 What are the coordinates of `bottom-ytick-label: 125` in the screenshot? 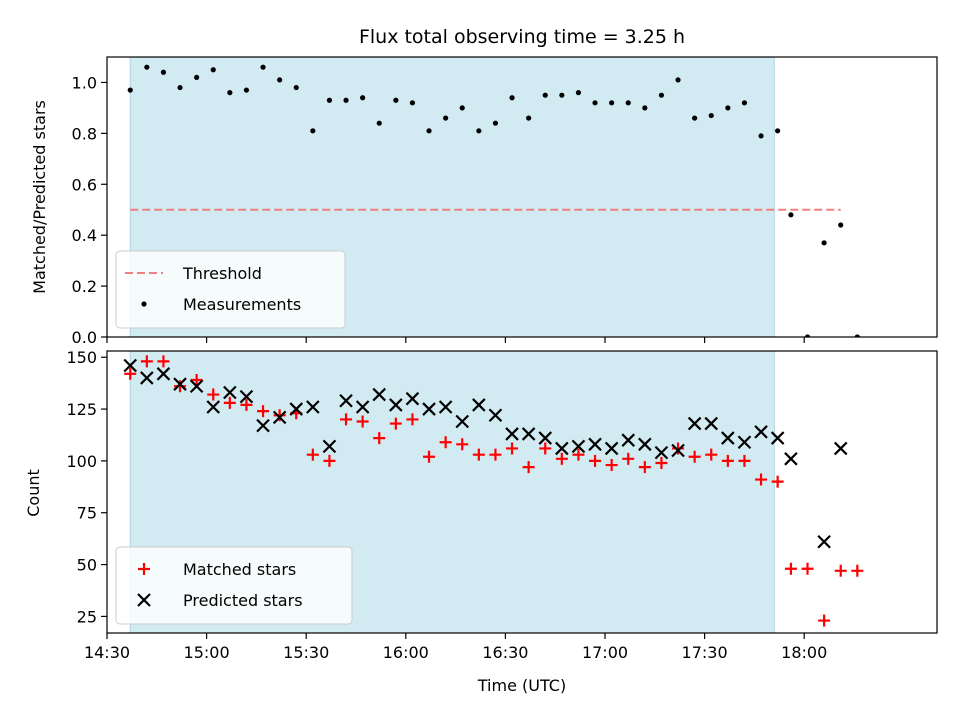 It's located at (81, 409).